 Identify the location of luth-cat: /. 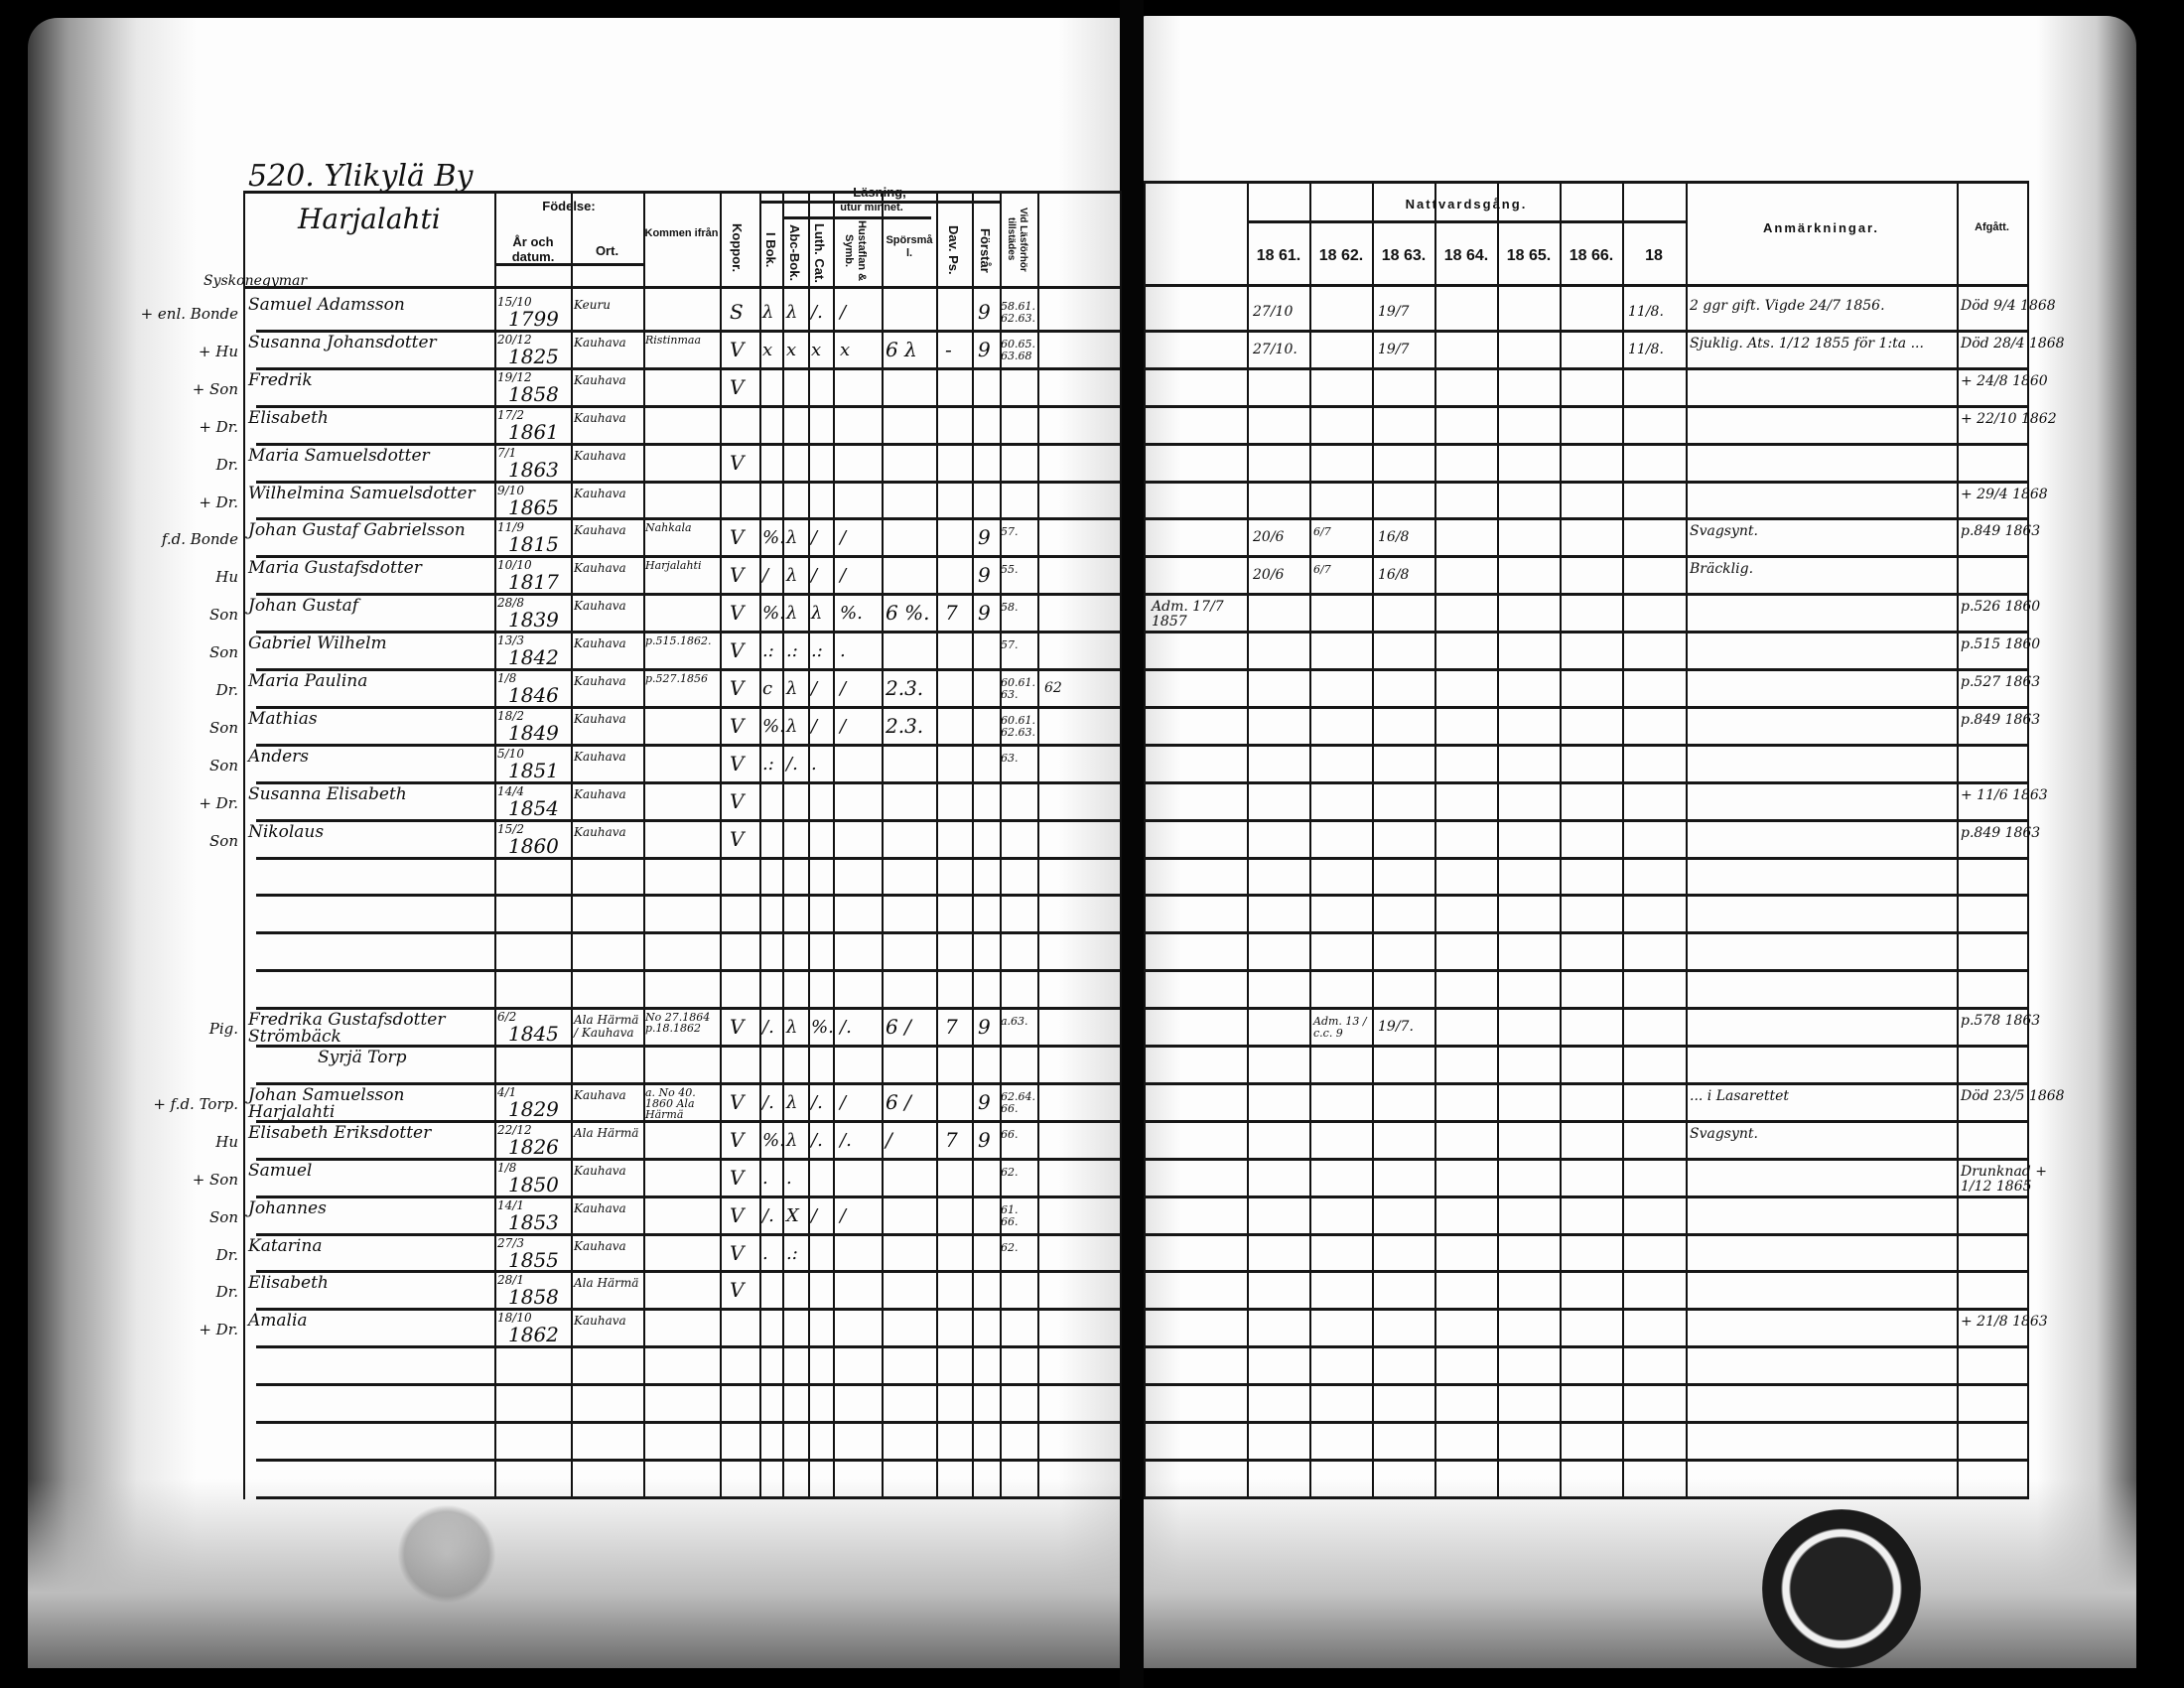
(814, 576).